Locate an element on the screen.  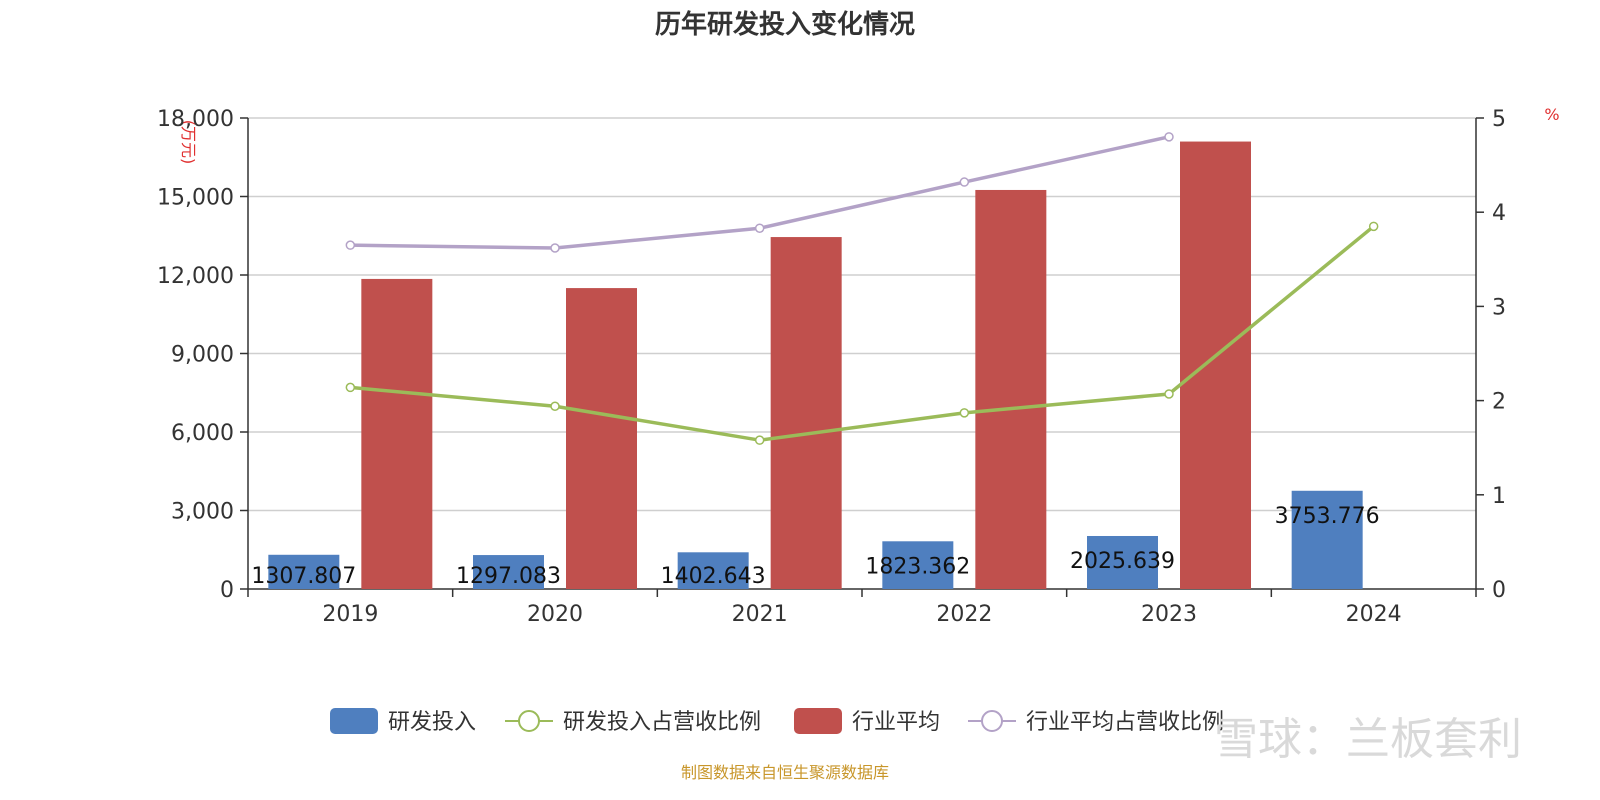
right-tick-label: 5 is located at coordinates (1499, 119).